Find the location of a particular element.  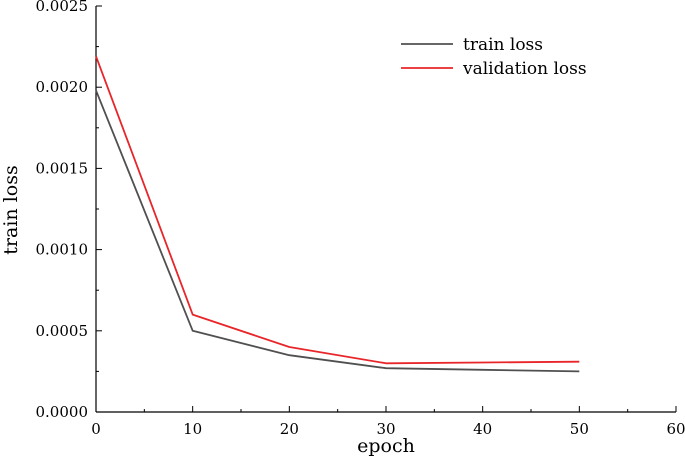

legend: train loss validation loss is located at coordinates (494, 57).